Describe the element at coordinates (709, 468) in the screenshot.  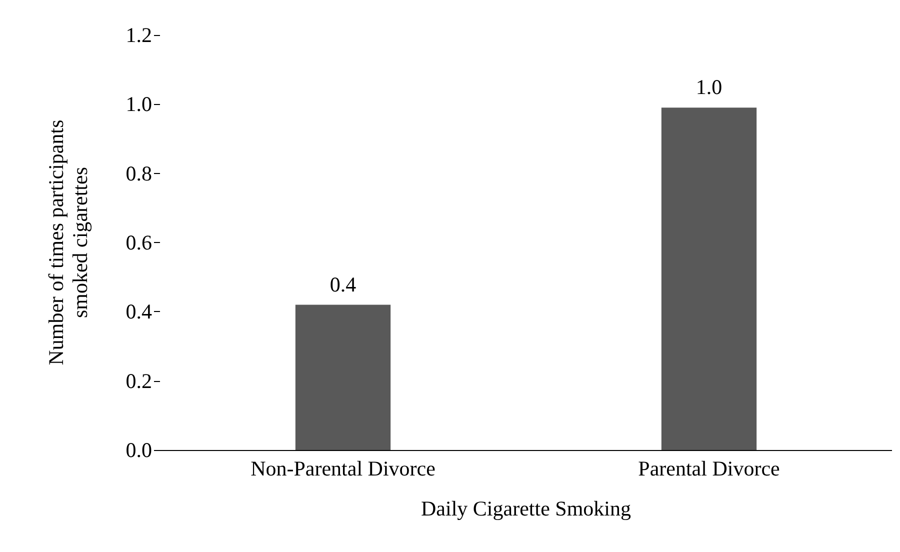
I see `x-tick-label: Parental Divorce` at that location.